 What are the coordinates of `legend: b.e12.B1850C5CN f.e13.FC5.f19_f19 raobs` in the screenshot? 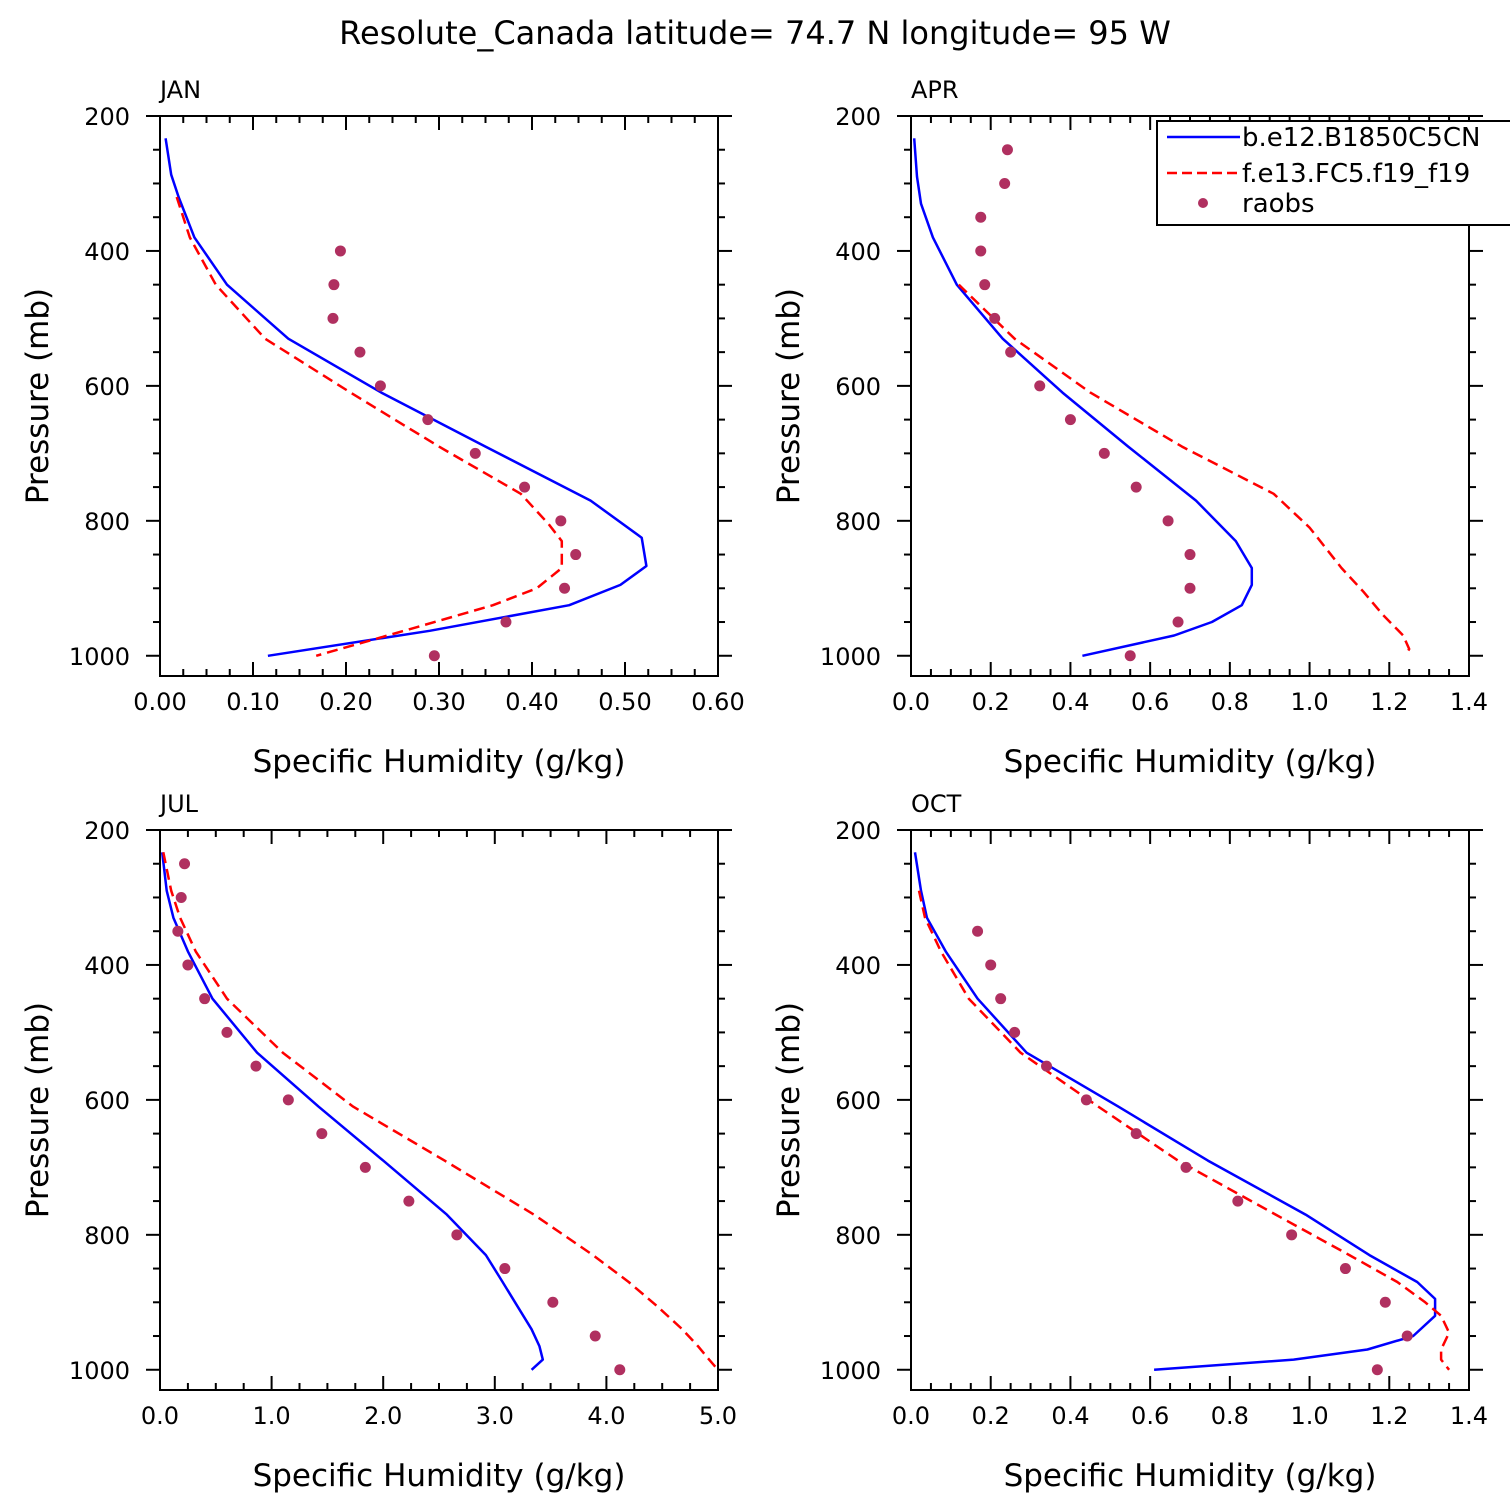 It's located at (1333, 173).